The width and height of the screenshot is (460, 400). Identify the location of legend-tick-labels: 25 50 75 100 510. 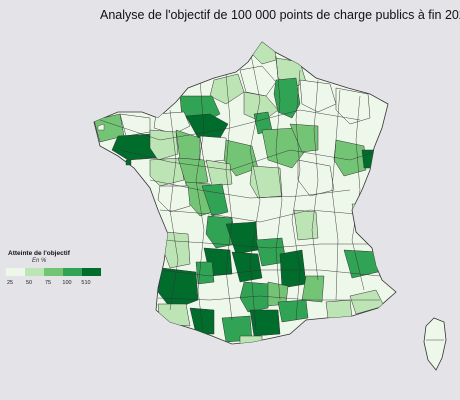
(47, 284).